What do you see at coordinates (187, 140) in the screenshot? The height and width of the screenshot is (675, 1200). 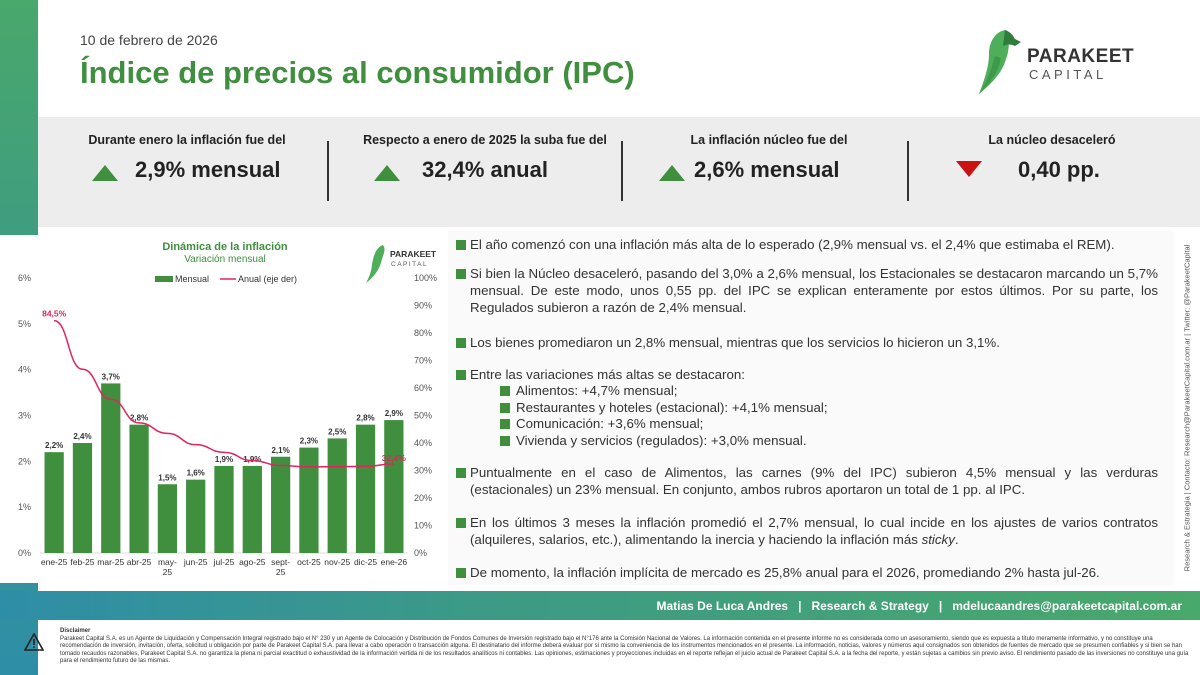 I see `kpi-label: Durante enero la inflación fue del` at bounding box center [187, 140].